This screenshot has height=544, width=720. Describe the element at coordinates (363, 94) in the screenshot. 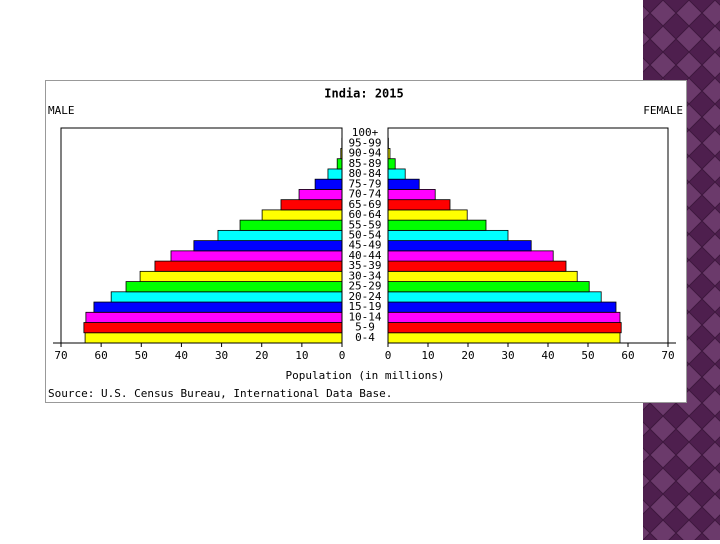

I see `chart-title: India: 2015` at that location.